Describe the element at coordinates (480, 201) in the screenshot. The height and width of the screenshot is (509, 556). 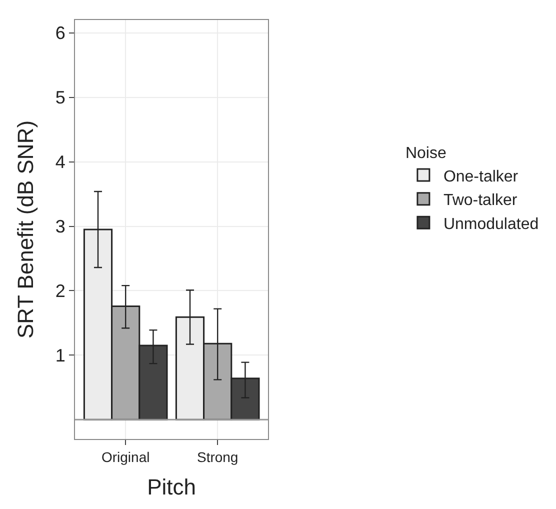
I see `legend-label: Two-talker` at that location.